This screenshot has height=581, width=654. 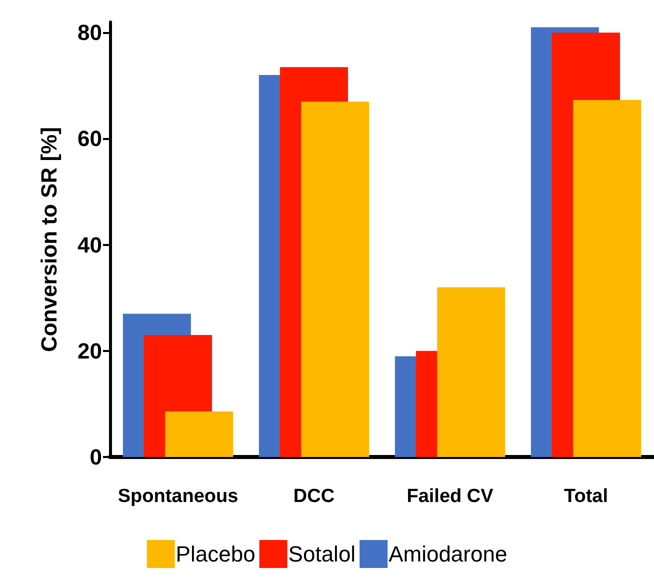 What do you see at coordinates (314, 496) in the screenshot?
I see `x-tick-label: DCC` at bounding box center [314, 496].